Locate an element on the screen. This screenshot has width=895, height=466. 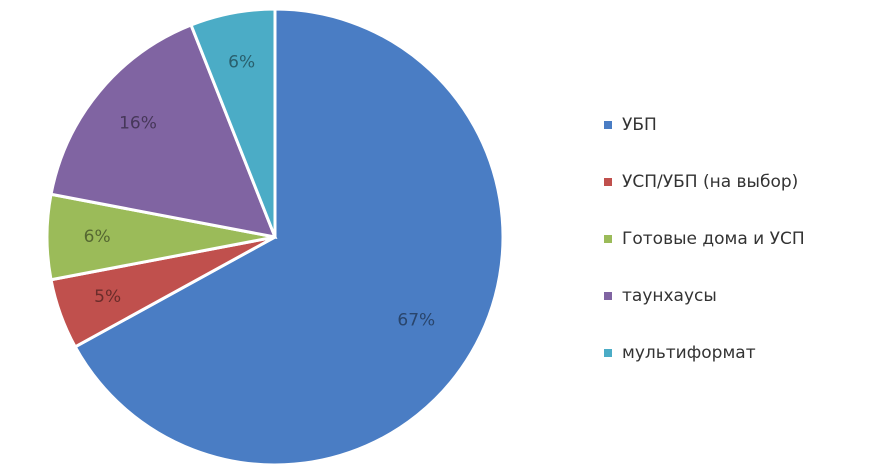
legend-label: мультиформат is located at coordinates (689, 353).